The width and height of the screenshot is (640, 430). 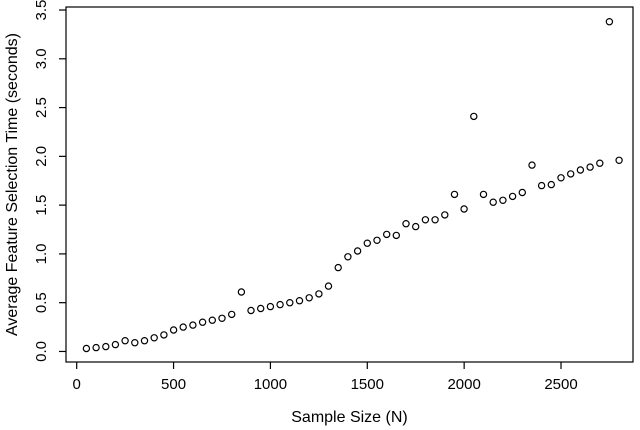 I want to click on x-tick-label: 2000, so click(x=463, y=384).